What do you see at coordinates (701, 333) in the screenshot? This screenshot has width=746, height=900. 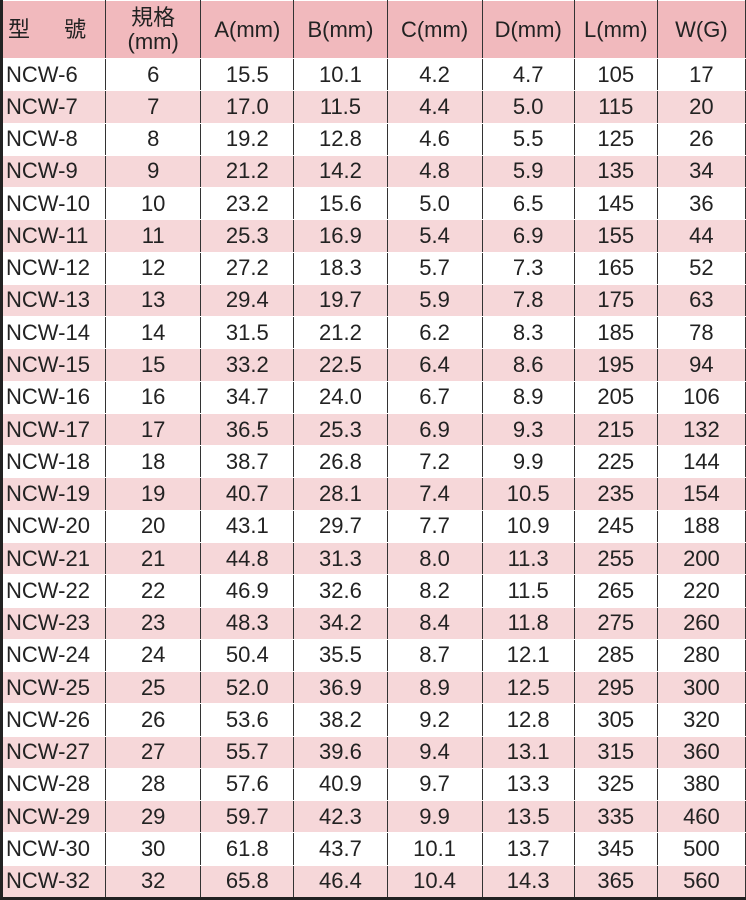 I see `cell-w: 78` at bounding box center [701, 333].